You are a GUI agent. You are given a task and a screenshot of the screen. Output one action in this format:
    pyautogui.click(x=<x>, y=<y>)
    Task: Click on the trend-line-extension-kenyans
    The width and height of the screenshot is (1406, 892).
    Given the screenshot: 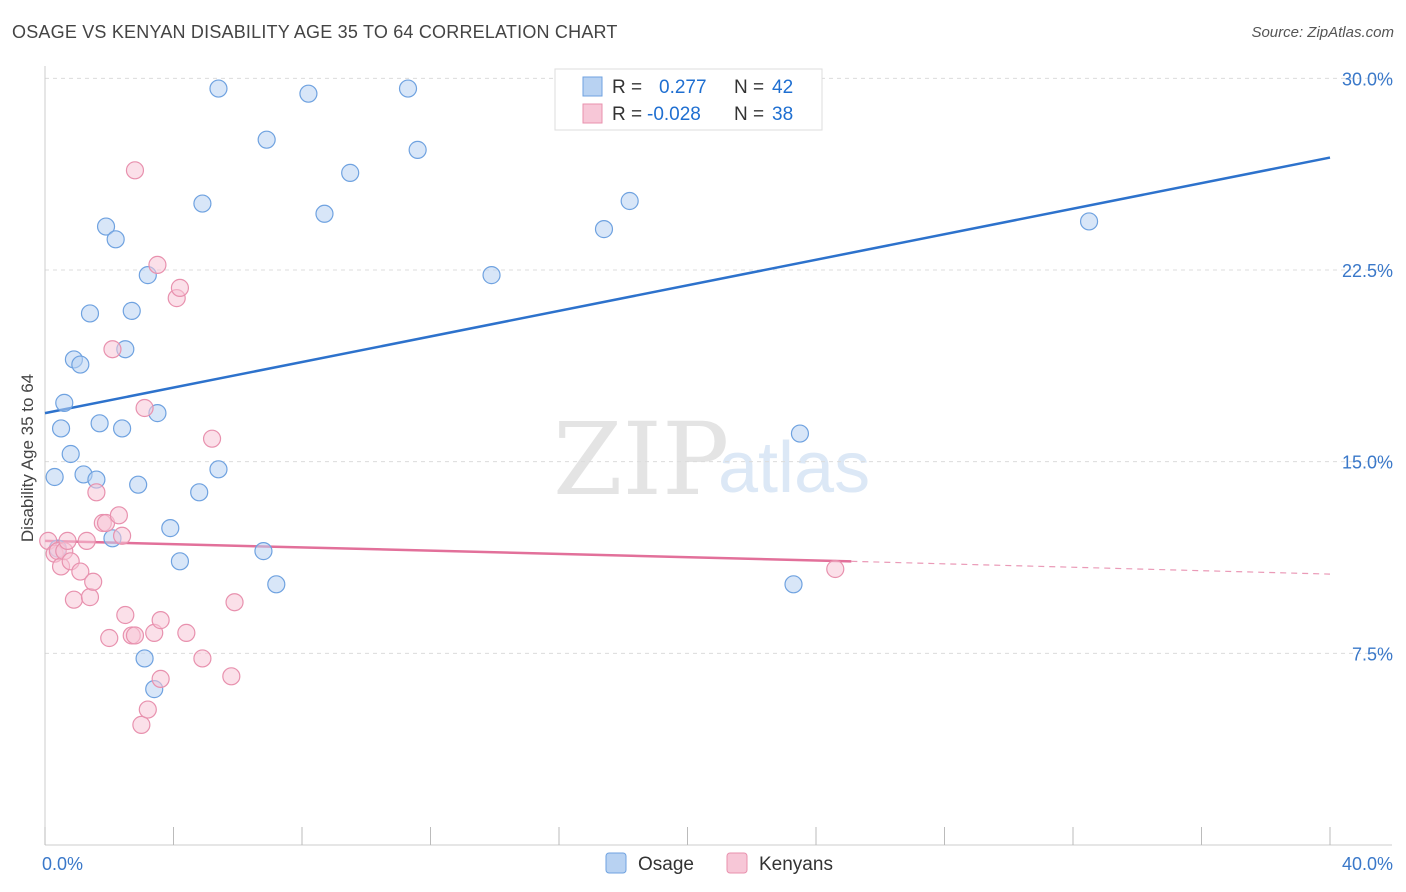 What is the action you would take?
    pyautogui.click(x=1091, y=567)
    